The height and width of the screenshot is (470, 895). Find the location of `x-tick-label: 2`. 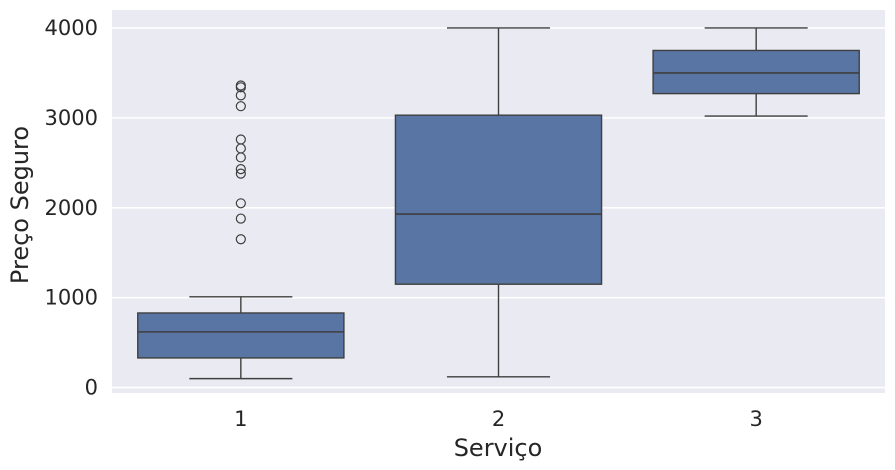

x-tick-label: 2 is located at coordinates (498, 419).